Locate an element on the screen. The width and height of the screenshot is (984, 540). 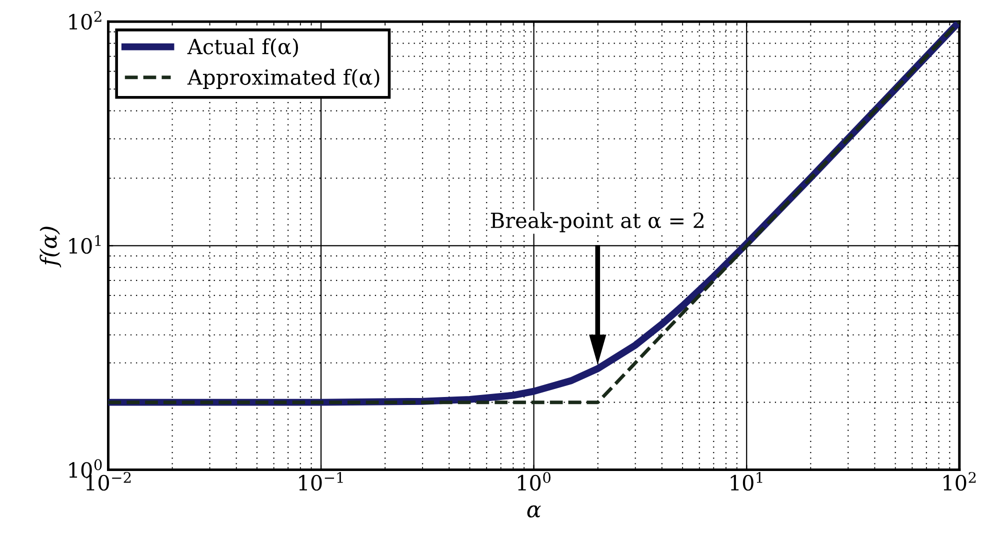
y-axis-title: f(α) is located at coordinates (51, 247).